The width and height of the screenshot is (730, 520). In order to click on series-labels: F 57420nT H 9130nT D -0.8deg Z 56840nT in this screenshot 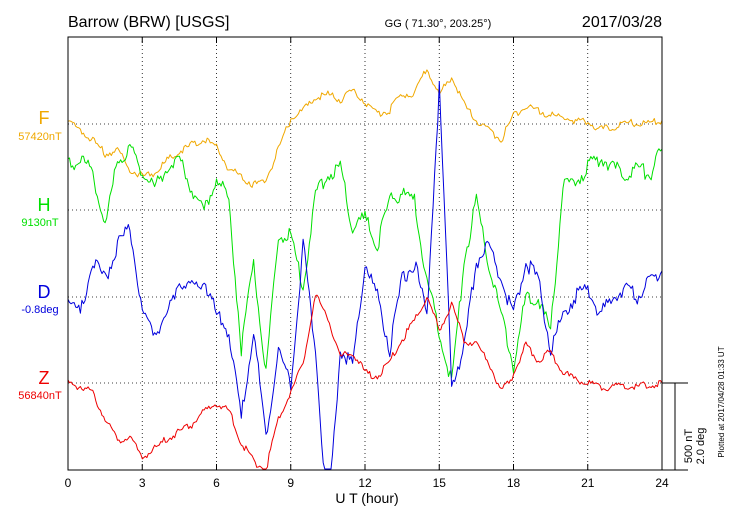, I will do `click(40, 255)`.